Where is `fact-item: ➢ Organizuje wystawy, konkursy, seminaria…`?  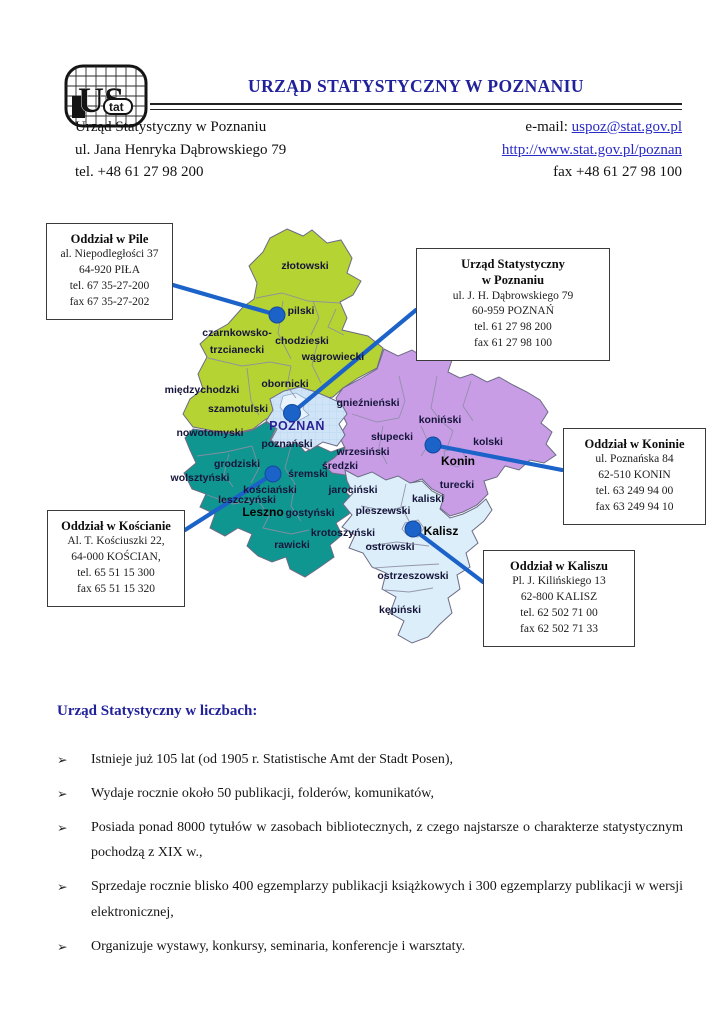
fact-item: ➢ Organizuje wystawy, konkursy, seminaria… is located at coordinates (370, 947).